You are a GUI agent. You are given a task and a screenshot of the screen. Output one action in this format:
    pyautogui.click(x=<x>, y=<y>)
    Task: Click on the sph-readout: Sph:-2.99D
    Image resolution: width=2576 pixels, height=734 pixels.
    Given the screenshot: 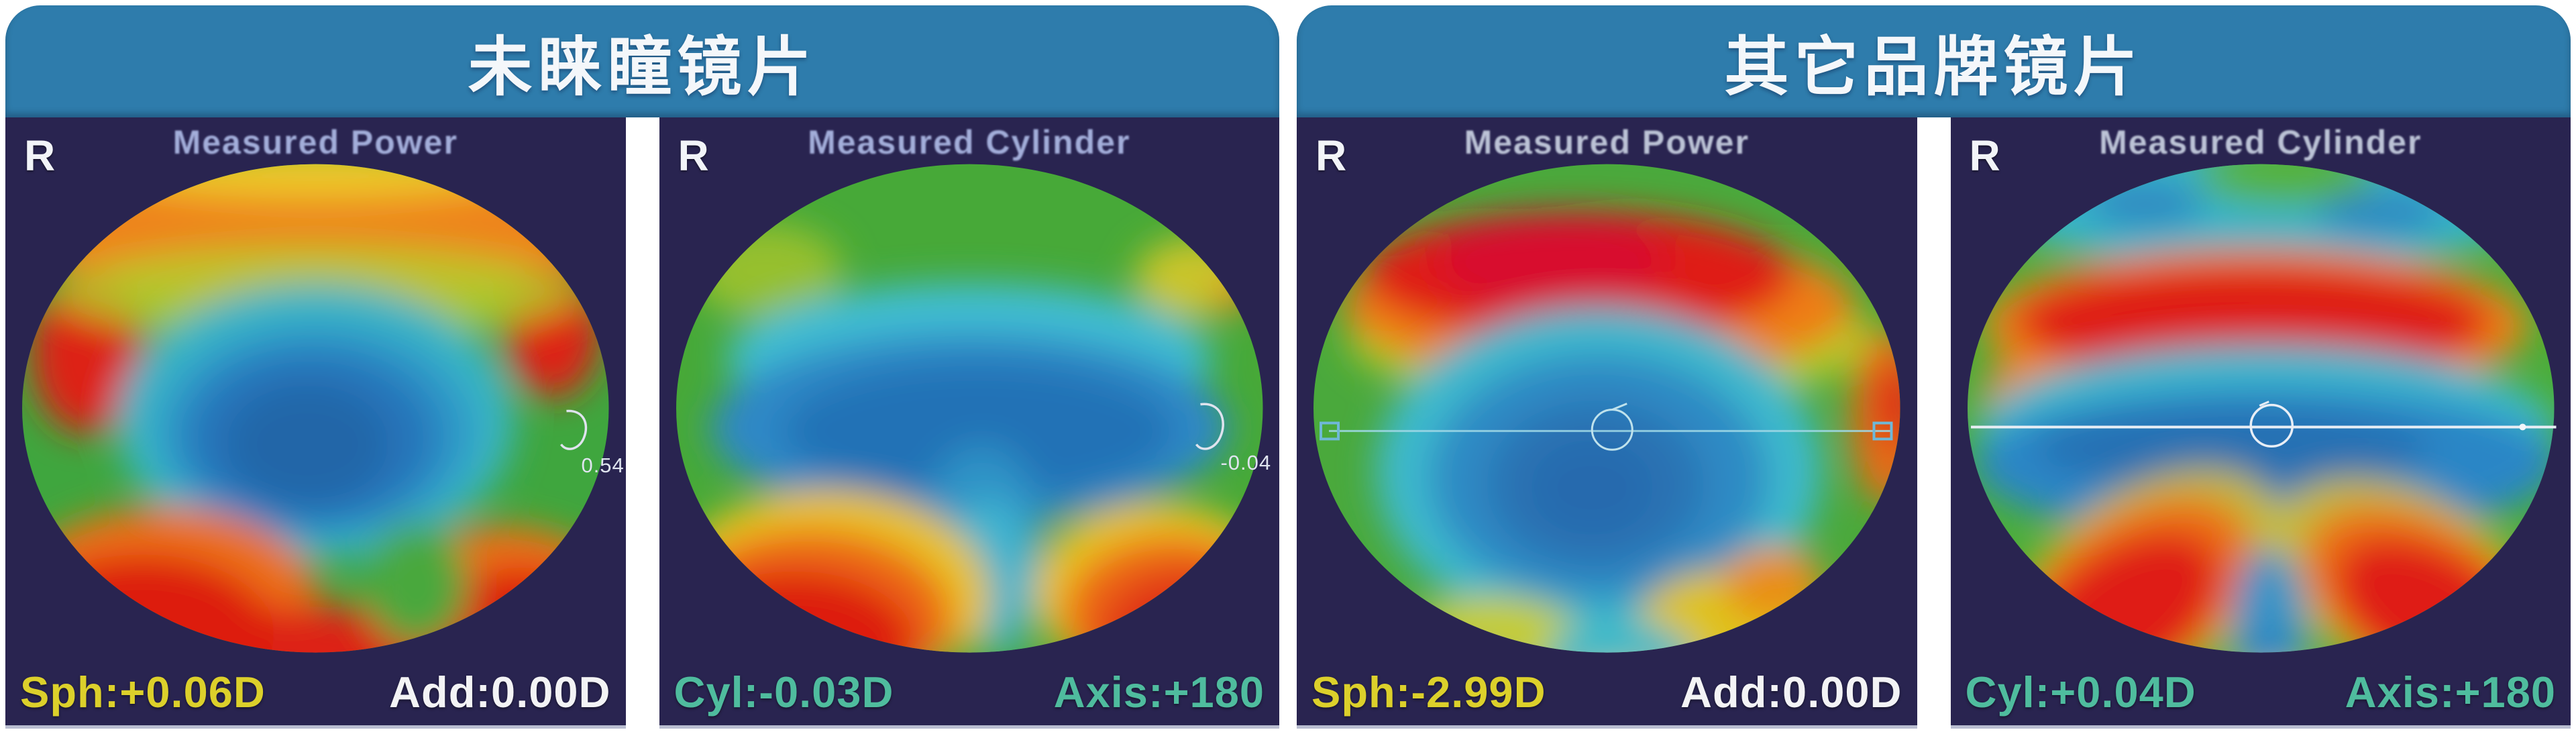 What is the action you would take?
    pyautogui.click(x=1428, y=692)
    